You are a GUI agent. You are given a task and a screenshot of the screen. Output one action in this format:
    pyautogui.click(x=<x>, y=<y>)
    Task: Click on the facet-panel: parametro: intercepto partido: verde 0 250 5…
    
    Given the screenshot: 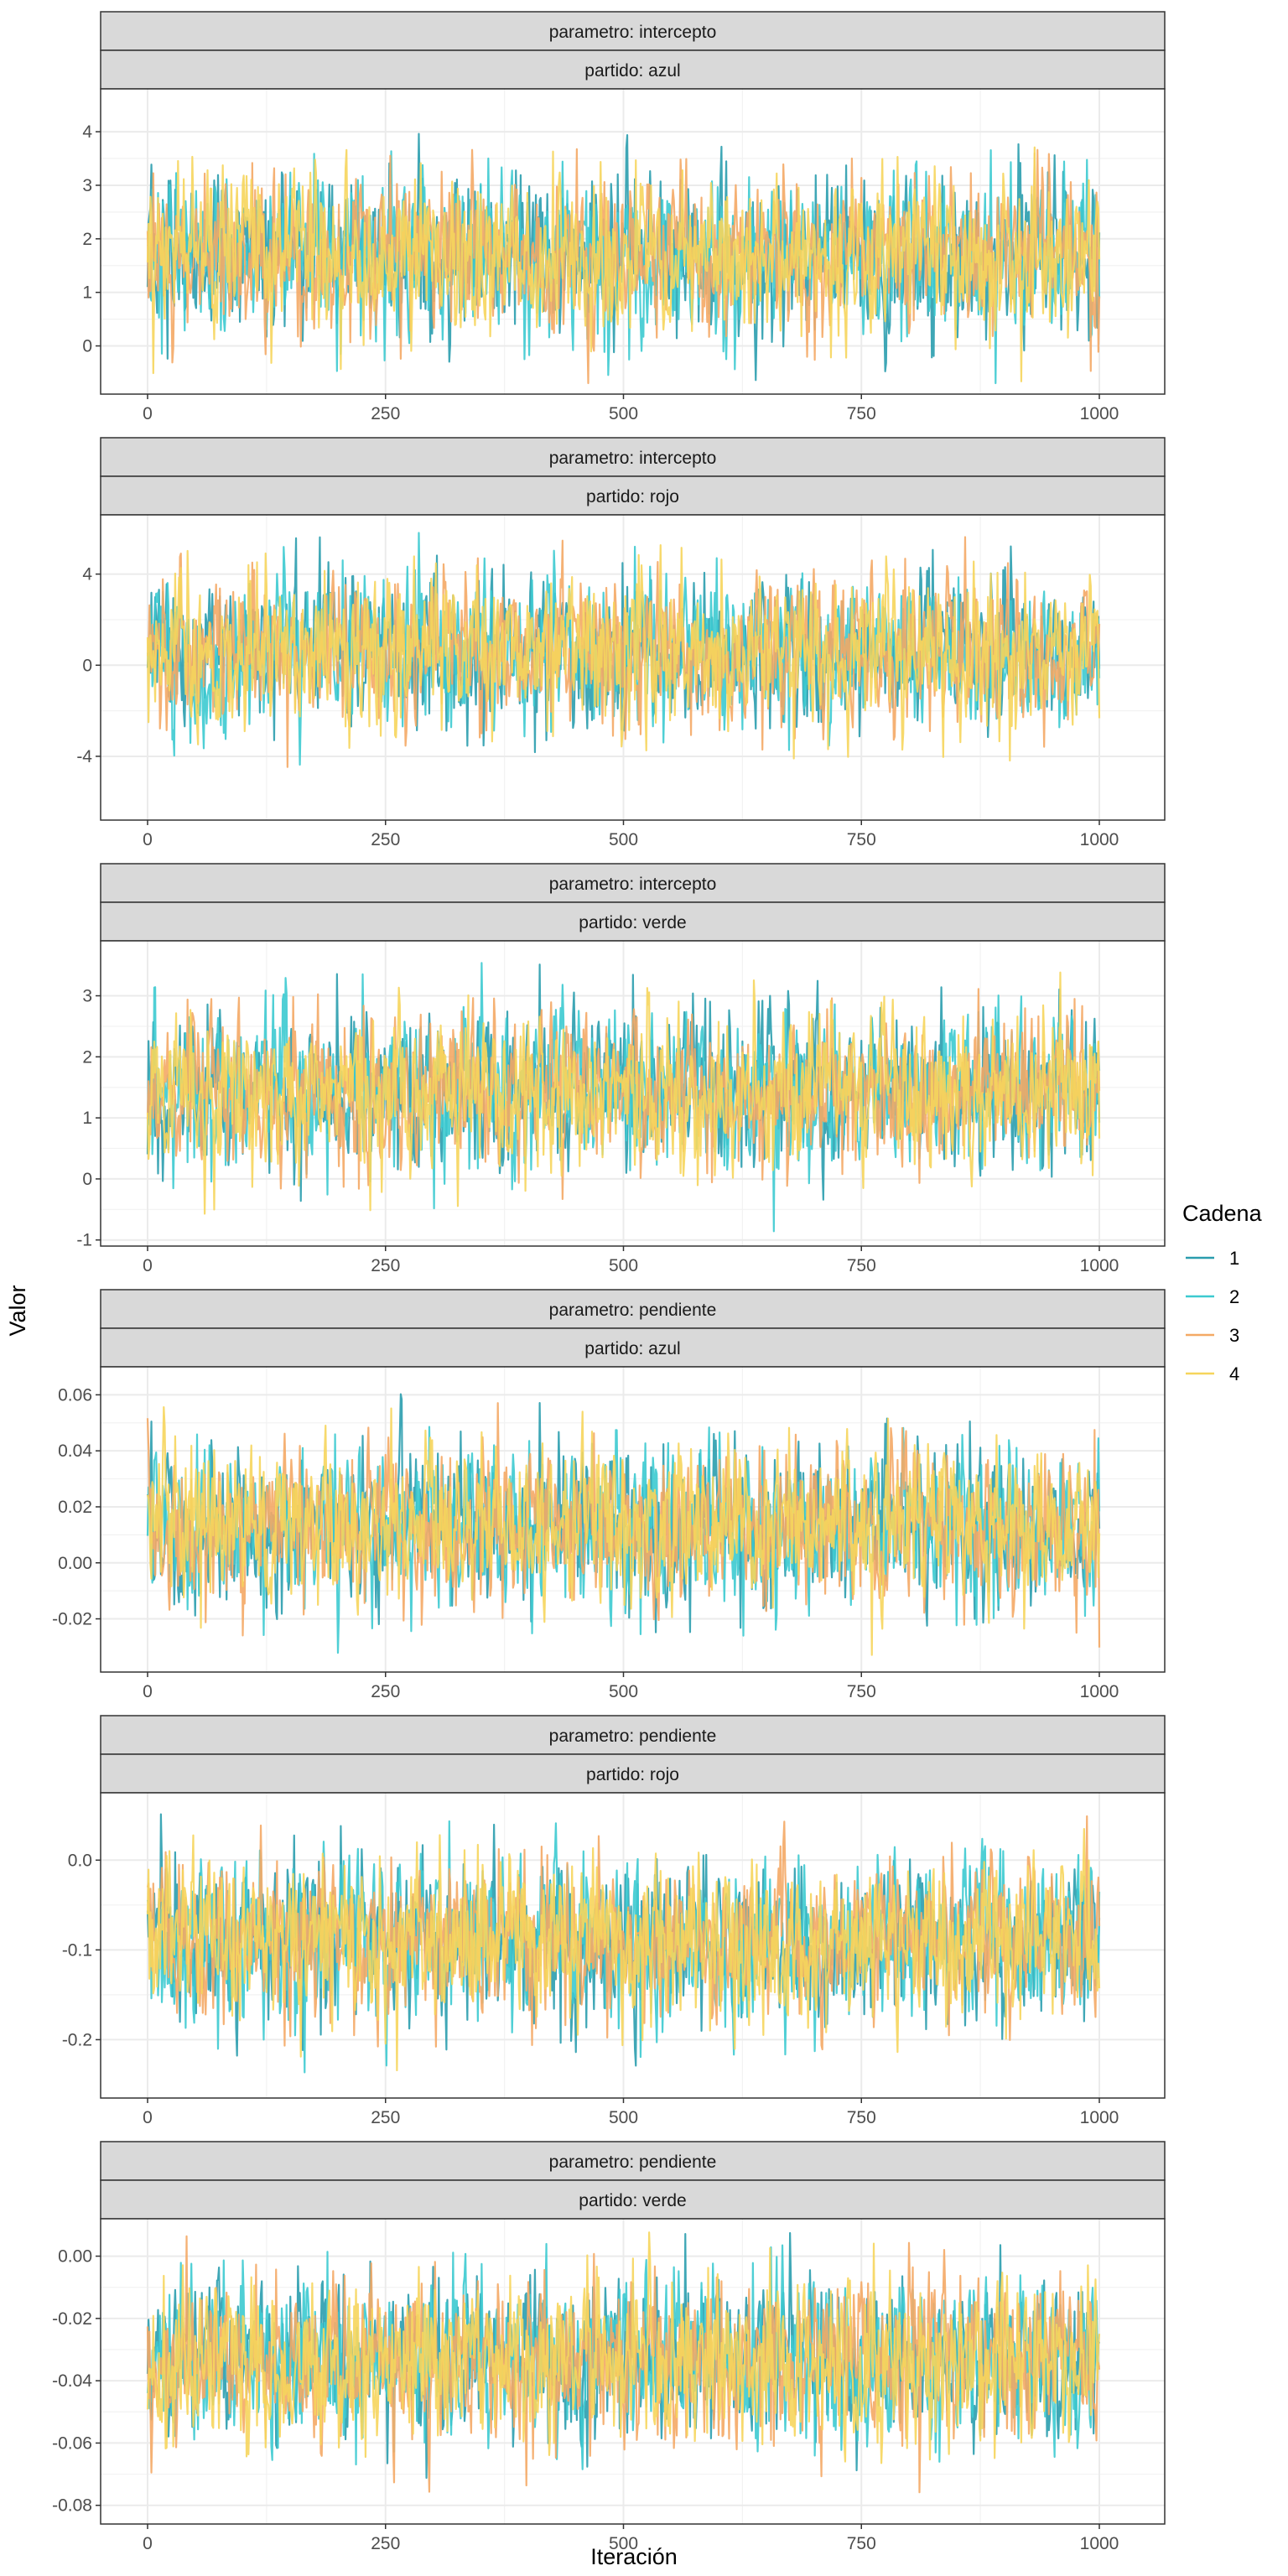 What is the action you would take?
    pyautogui.click(x=621, y=1069)
    